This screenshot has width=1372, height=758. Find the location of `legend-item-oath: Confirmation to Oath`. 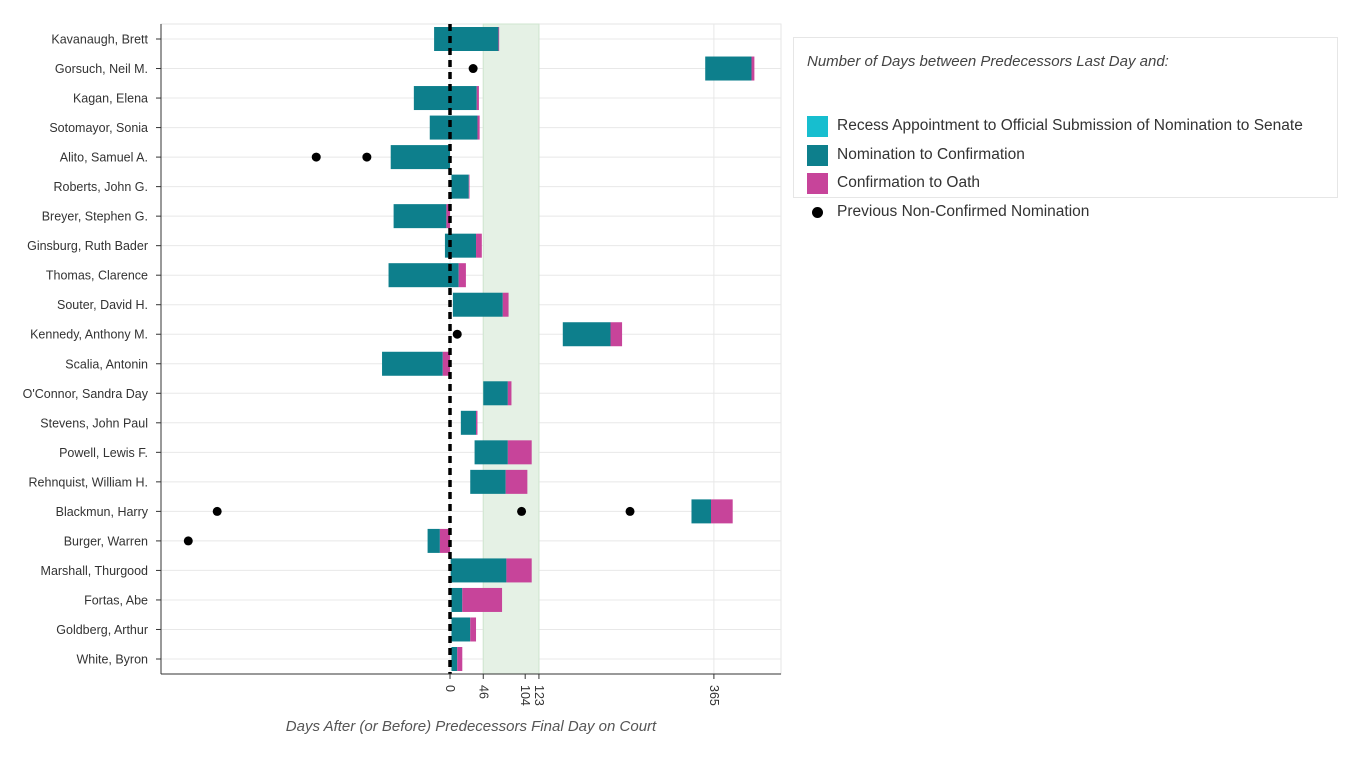

legend-item-oath: Confirmation to Oath is located at coordinates (893, 183).